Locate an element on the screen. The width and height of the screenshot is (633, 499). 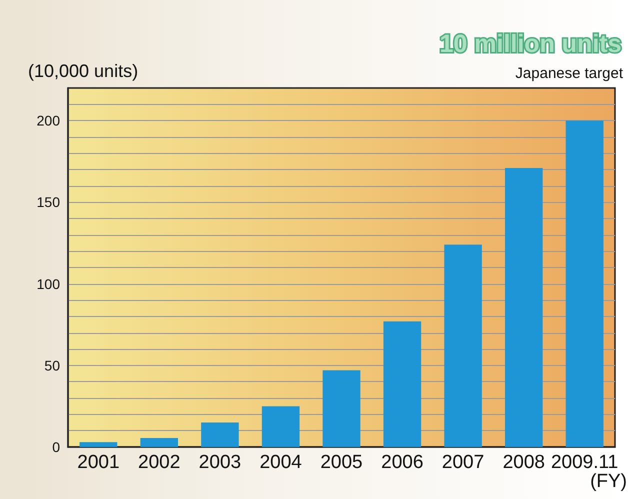
x-tick-label: 2008 is located at coordinates (523, 462).